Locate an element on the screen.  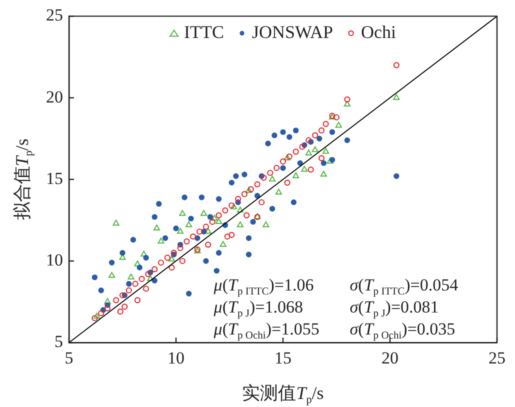
x-tick-label: 15 is located at coordinates (283, 358).